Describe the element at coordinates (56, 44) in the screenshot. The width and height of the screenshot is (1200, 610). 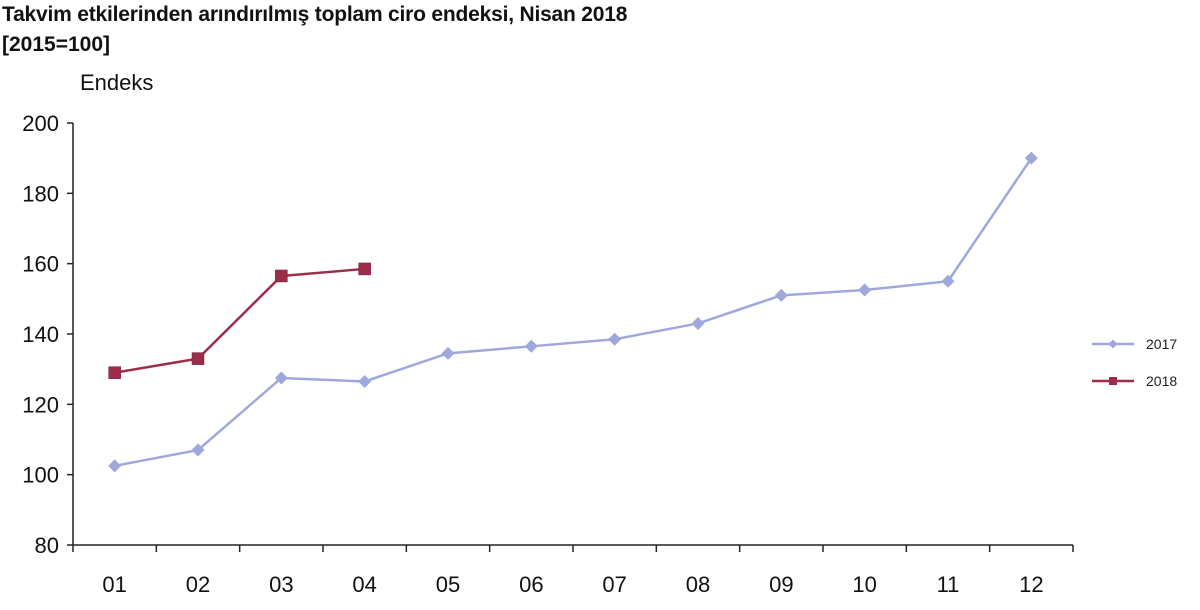
I see `chart-subtitle: [2015=100]` at that location.